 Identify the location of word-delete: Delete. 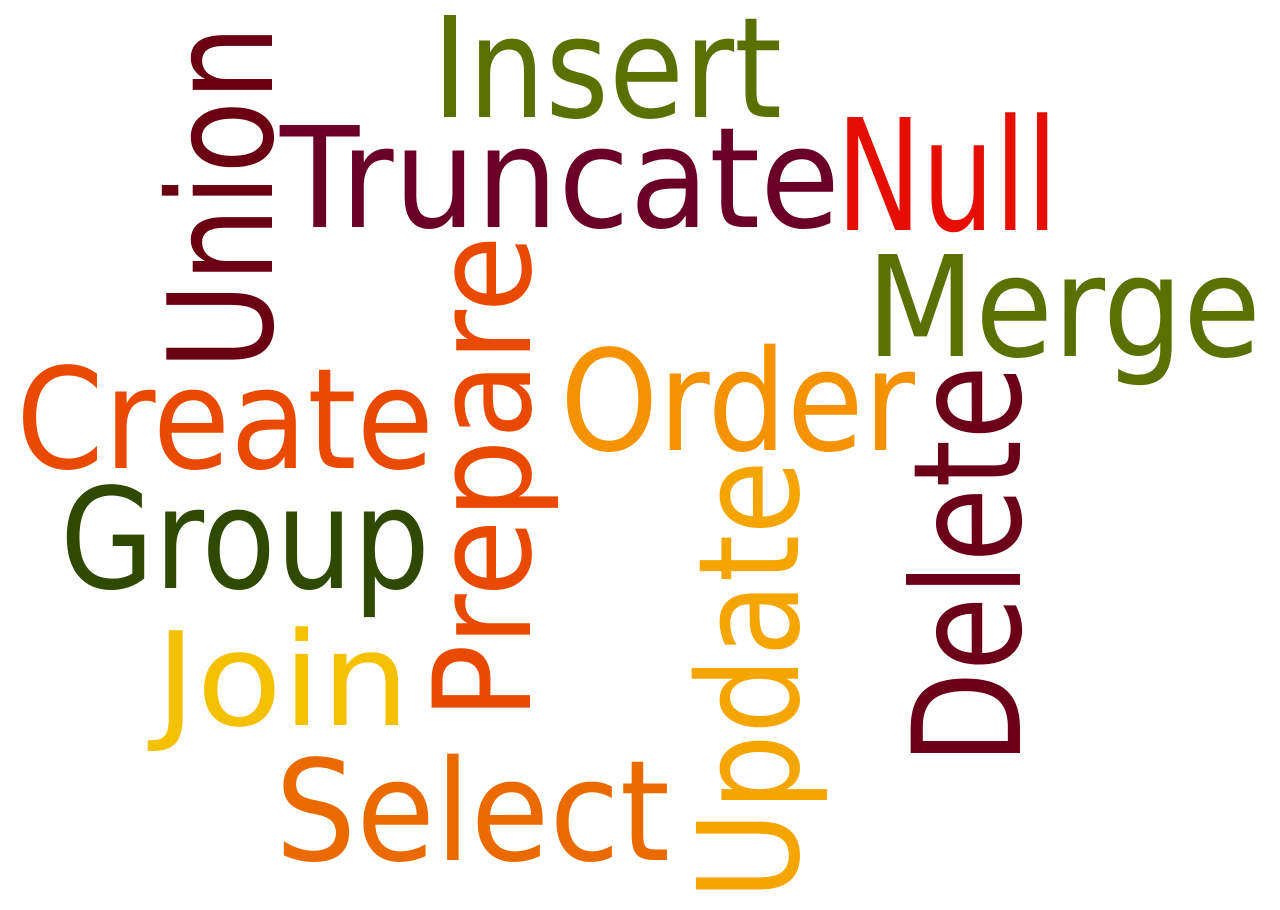
(969, 565).